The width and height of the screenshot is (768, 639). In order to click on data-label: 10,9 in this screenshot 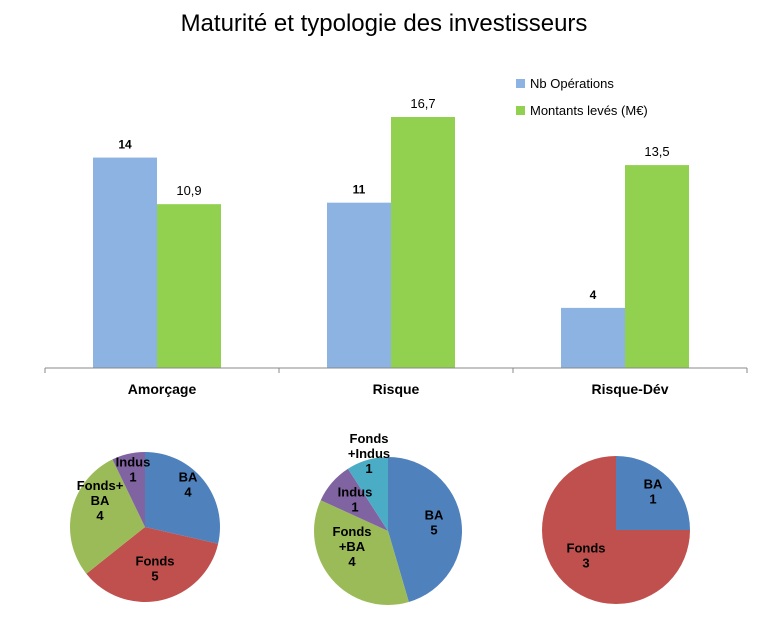, I will do `click(188, 190)`.